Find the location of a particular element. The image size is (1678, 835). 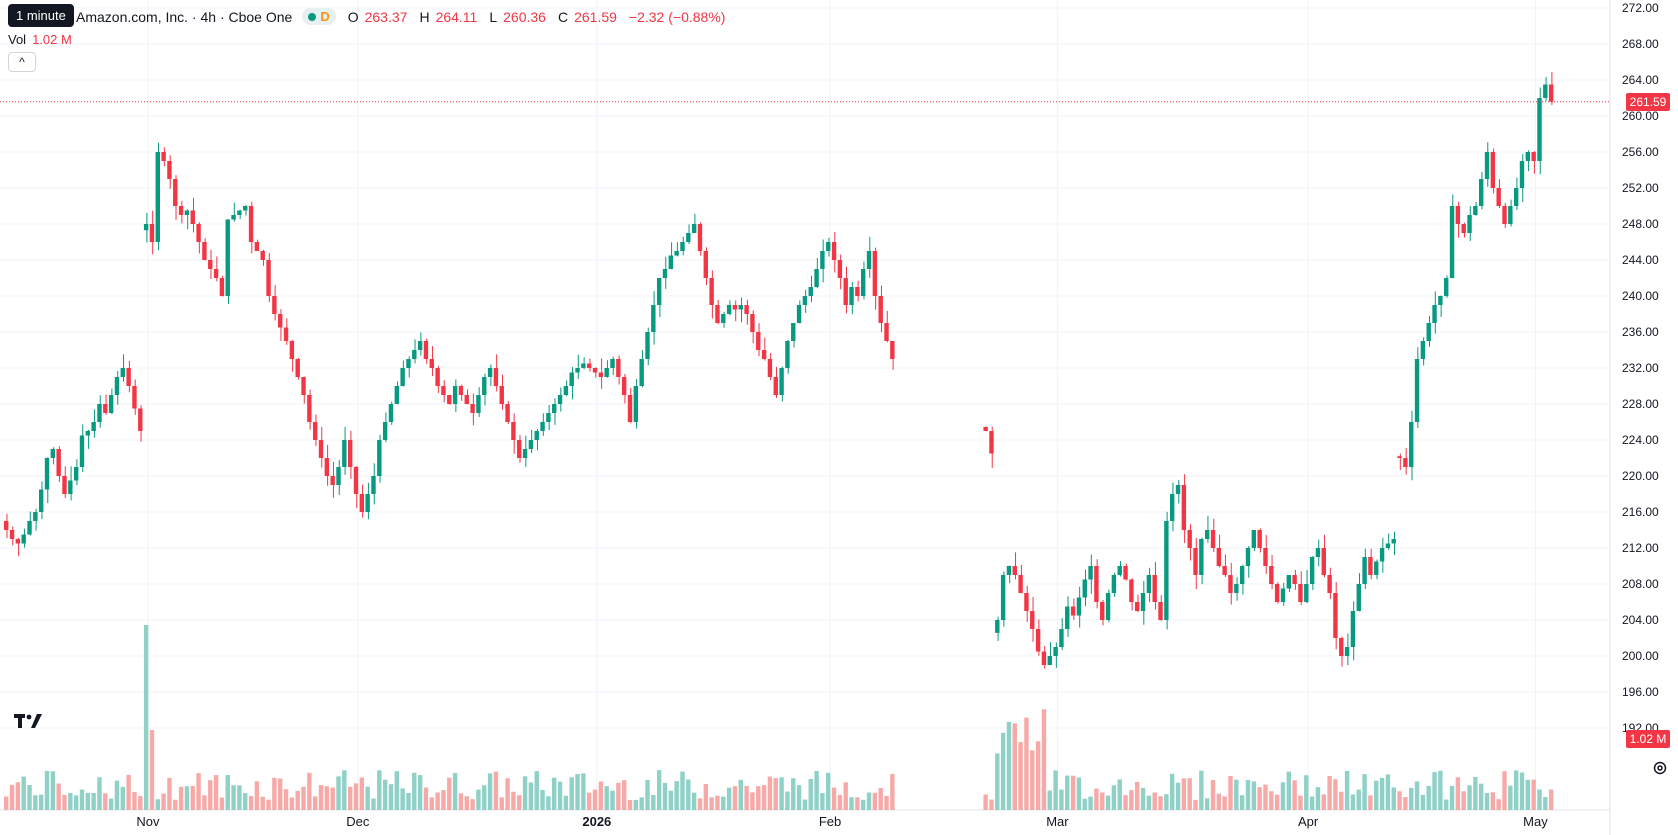

collapse-legend-button: ^ is located at coordinates (22, 62).